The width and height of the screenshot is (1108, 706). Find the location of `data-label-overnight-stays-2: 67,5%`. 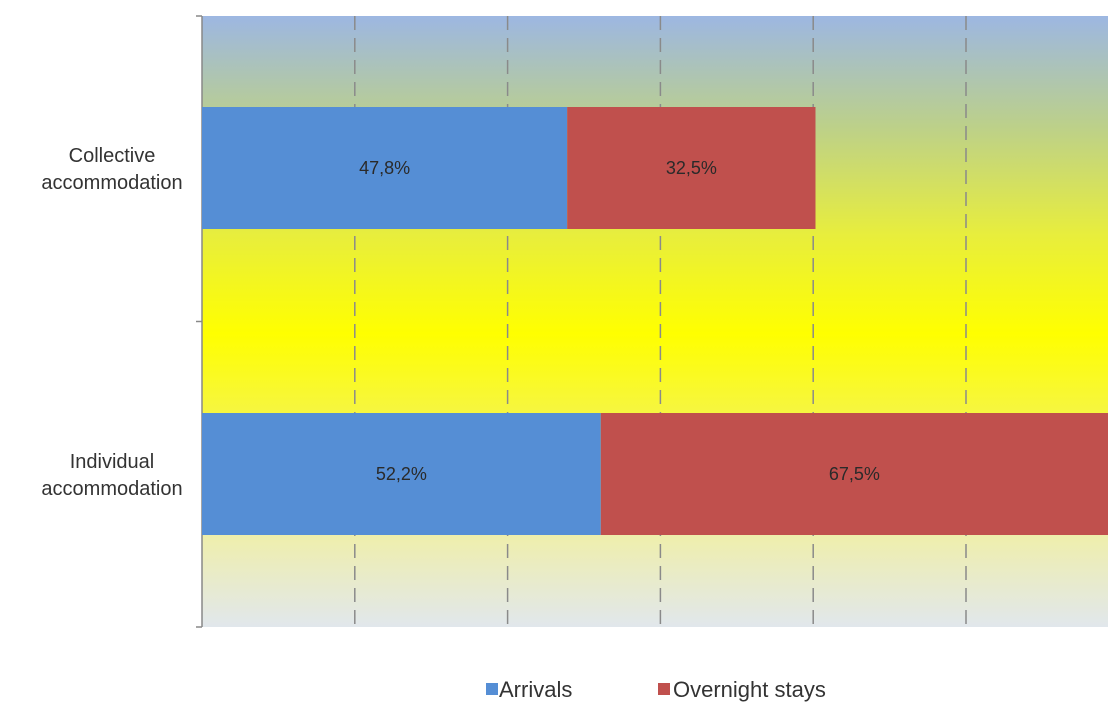

data-label-overnight-stays-2: 67,5% is located at coordinates (854, 474).